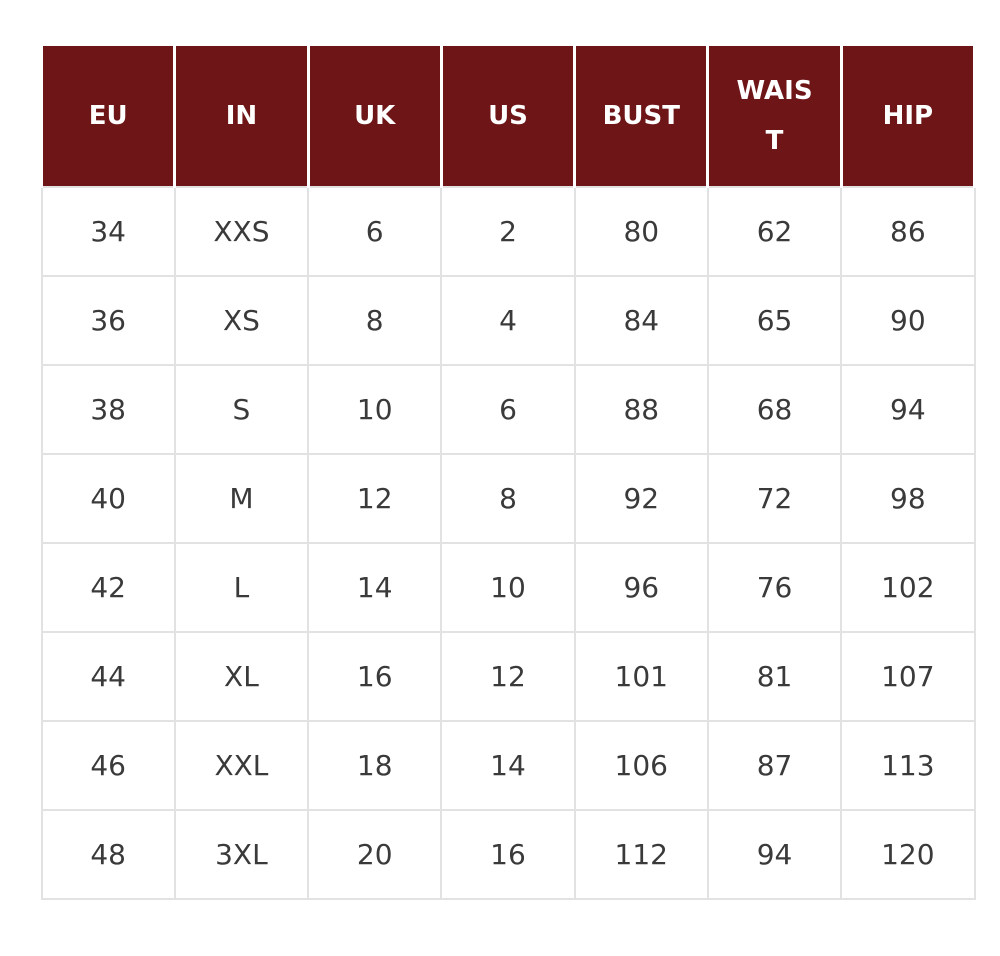  What do you see at coordinates (908, 320) in the screenshot?
I see `table-cell: 90` at bounding box center [908, 320].